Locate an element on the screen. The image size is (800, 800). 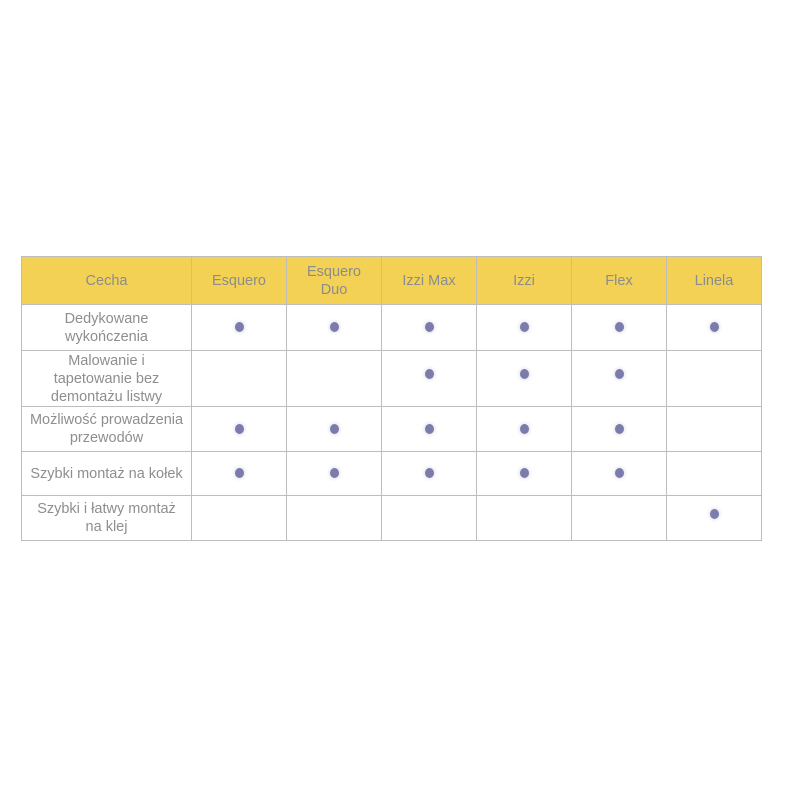
column-header-esquero-duo-line-1: Esquero is located at coordinates (333, 271).